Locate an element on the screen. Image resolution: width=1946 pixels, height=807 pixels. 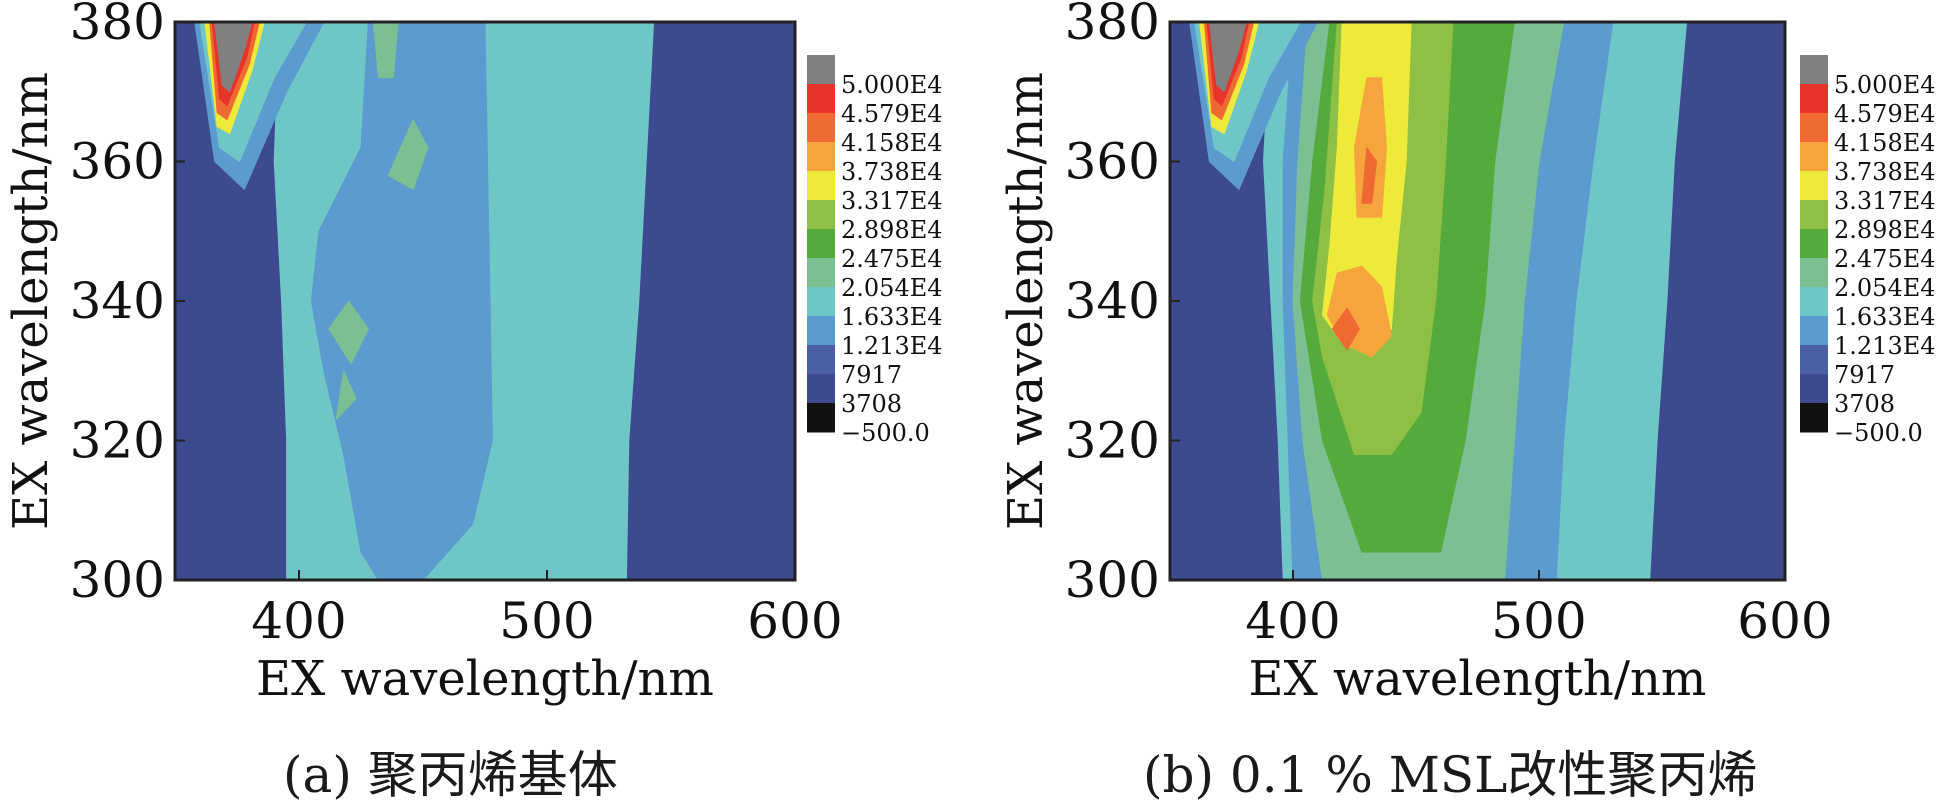
contour-region-3.738E4 is located at coordinates (1370, 147).